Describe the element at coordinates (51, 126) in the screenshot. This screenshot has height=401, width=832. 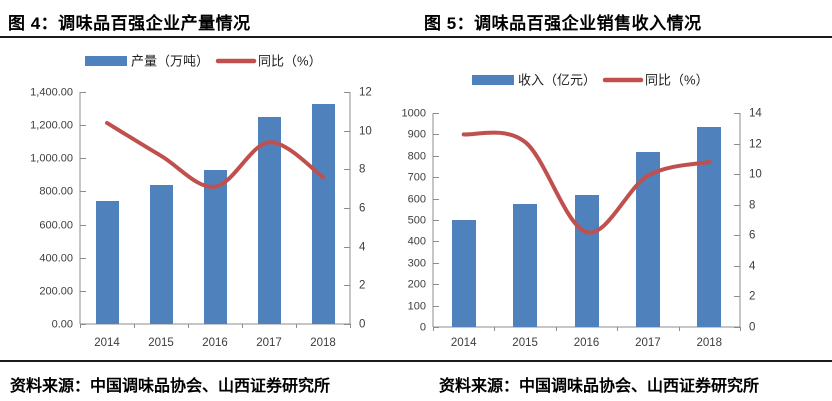
I see `y-axis-left-label: 1,200.00` at that location.